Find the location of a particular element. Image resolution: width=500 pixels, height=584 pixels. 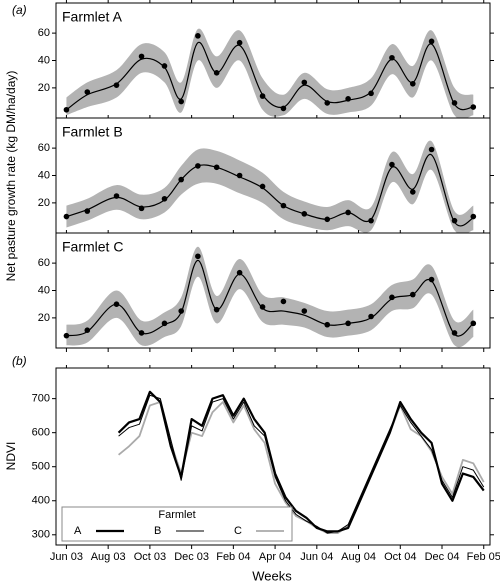

subplot-title: Farmlet A is located at coordinates (92, 17).